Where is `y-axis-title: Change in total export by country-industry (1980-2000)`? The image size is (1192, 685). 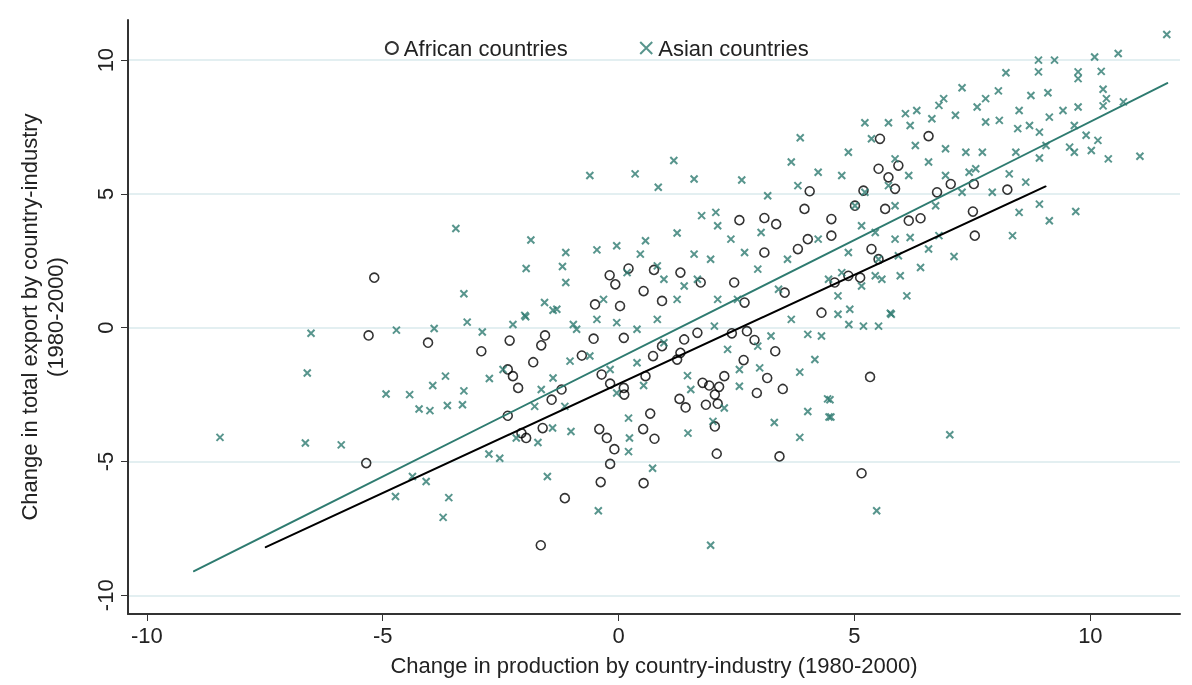 y-axis-title: Change in total export by country-industry (1980-2000) is located at coordinates (42, 317).